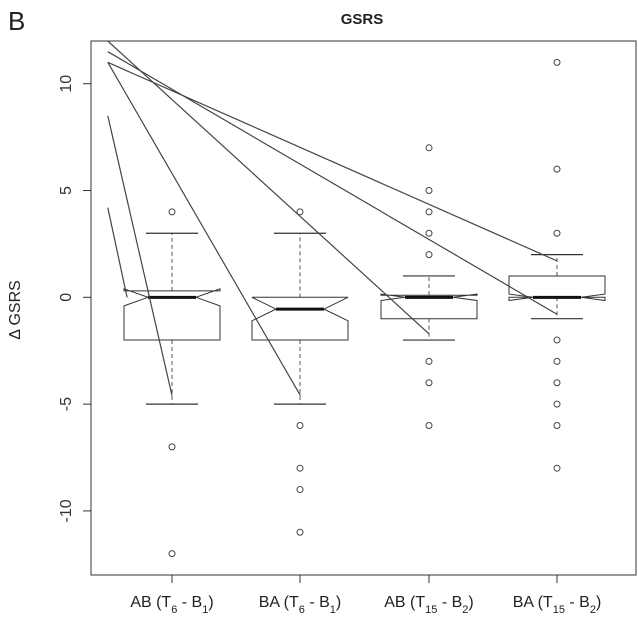 Image resolution: width=638 pixels, height=621 pixels. What do you see at coordinates (362, 19) in the screenshot?
I see `chart-title: GSRS` at bounding box center [362, 19].